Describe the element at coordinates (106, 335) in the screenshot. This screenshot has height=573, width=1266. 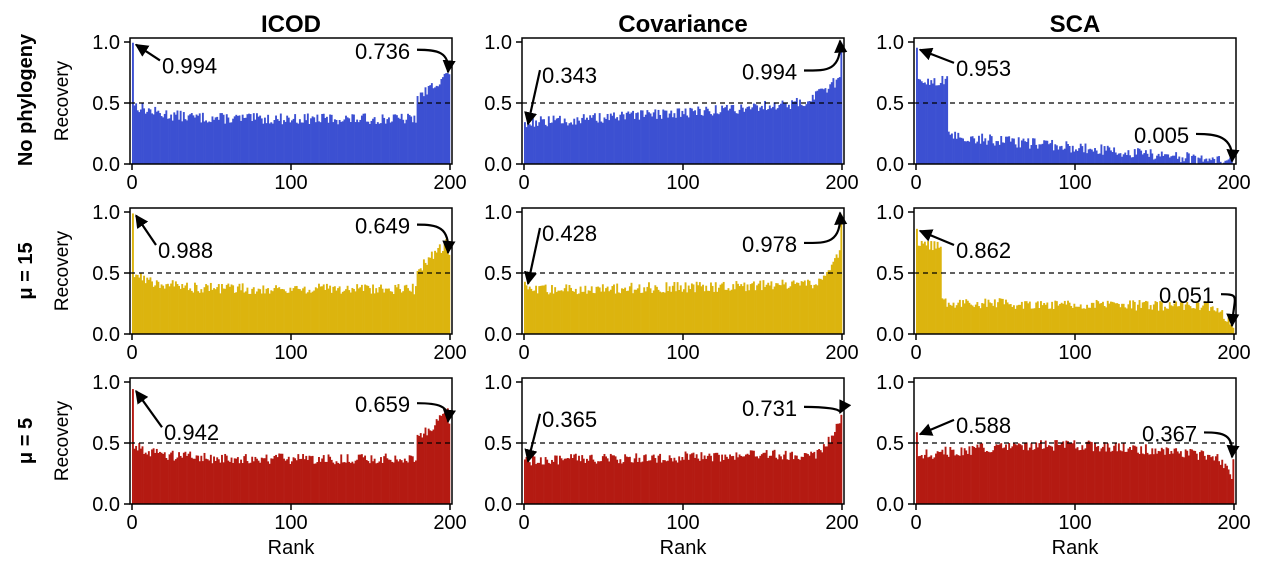
I see `y-tick-label: 0.0` at that location.